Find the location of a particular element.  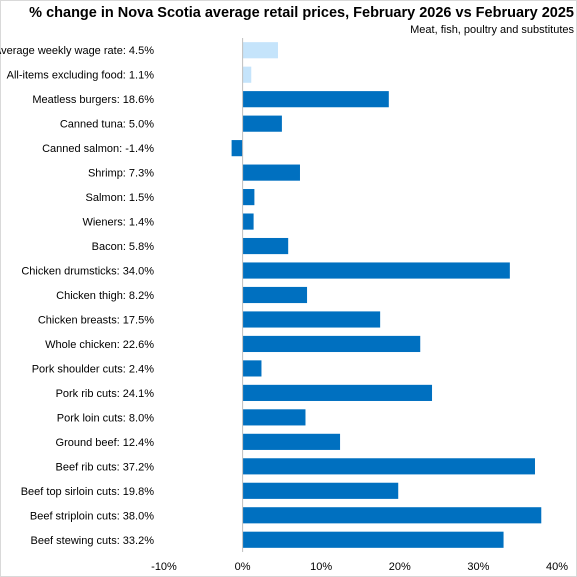

category-label: Beef top sirloin cuts: 19.8% is located at coordinates (88, 492).